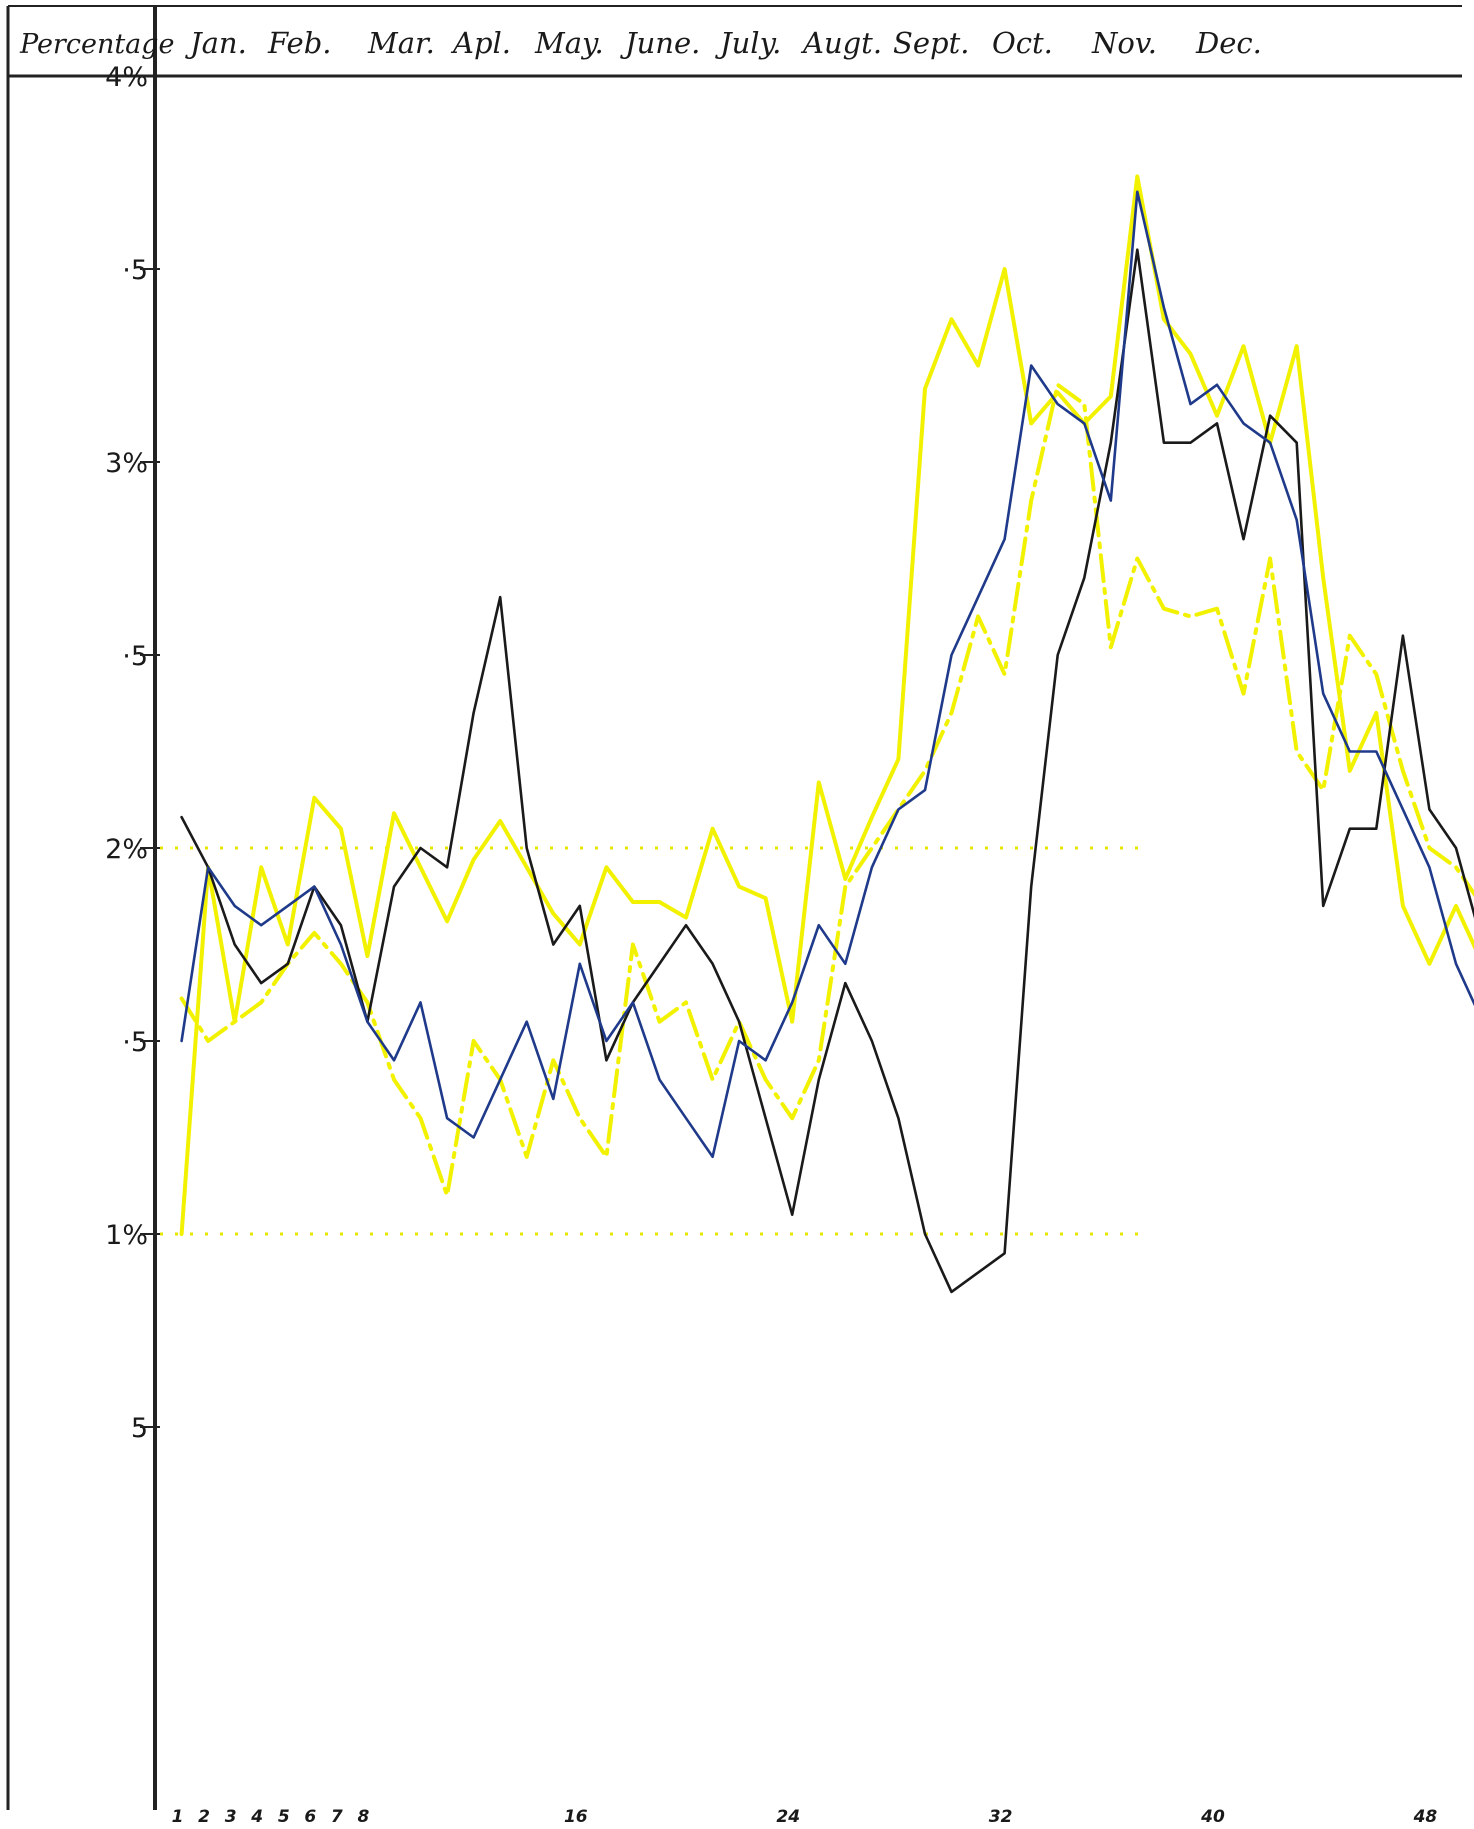 The width and height of the screenshot is (1474, 1829). I want to click on month-label-3: Mar., so click(401, 43).